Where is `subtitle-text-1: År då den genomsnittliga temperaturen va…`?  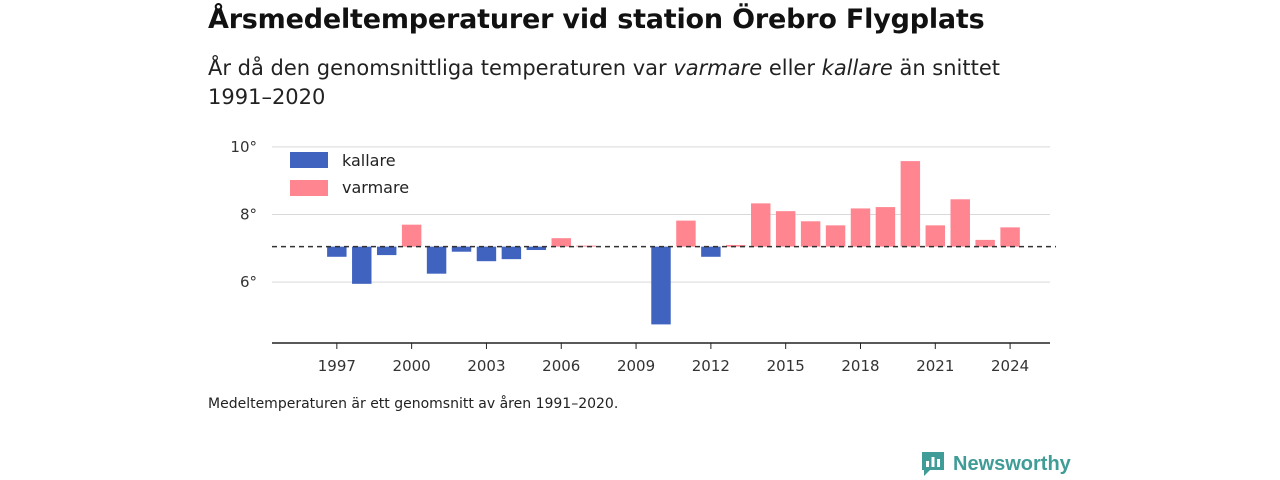
subtitle-text-1: År då den genomsnittliga temperaturen va… is located at coordinates (441, 68).